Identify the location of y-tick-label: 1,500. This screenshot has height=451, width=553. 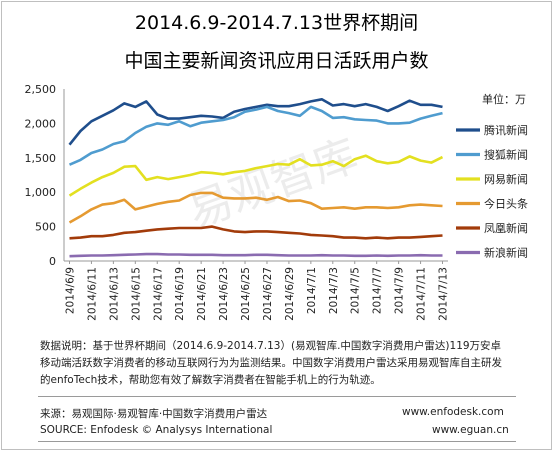
(41, 158).